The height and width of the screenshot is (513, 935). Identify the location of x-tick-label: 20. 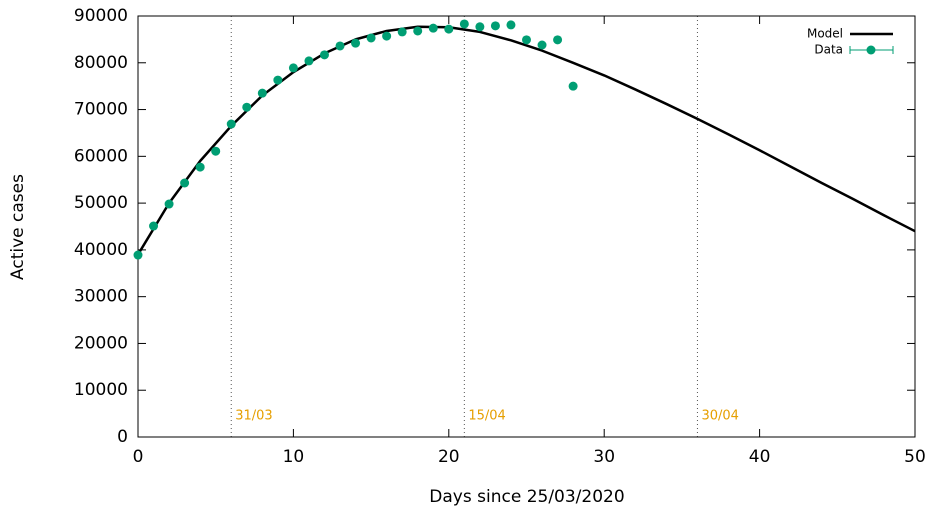
(449, 457).